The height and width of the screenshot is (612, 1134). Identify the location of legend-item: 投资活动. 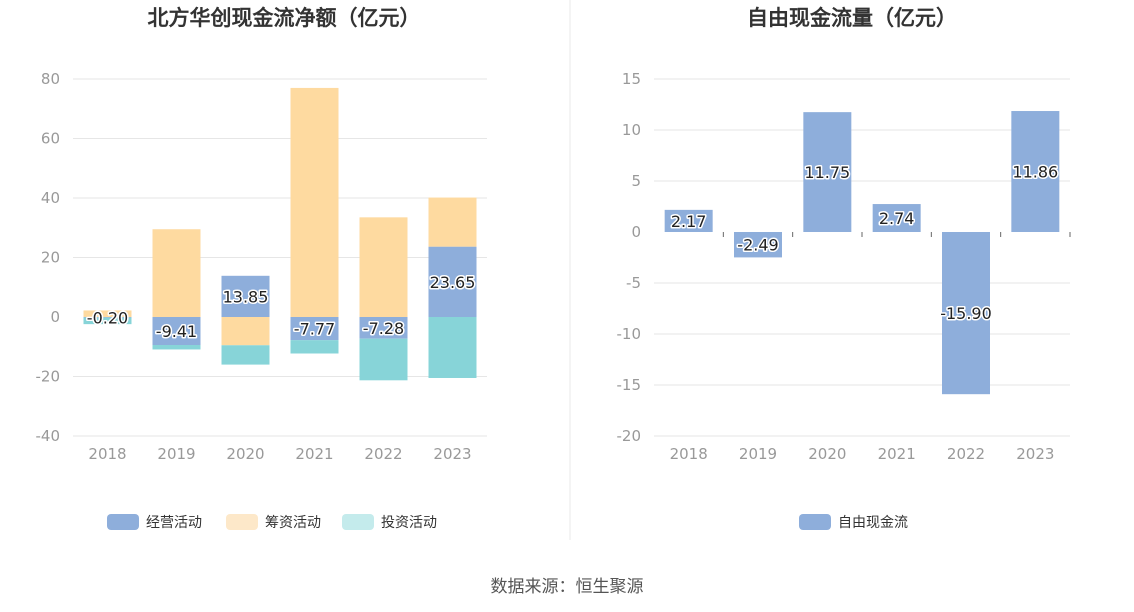
(389, 522).